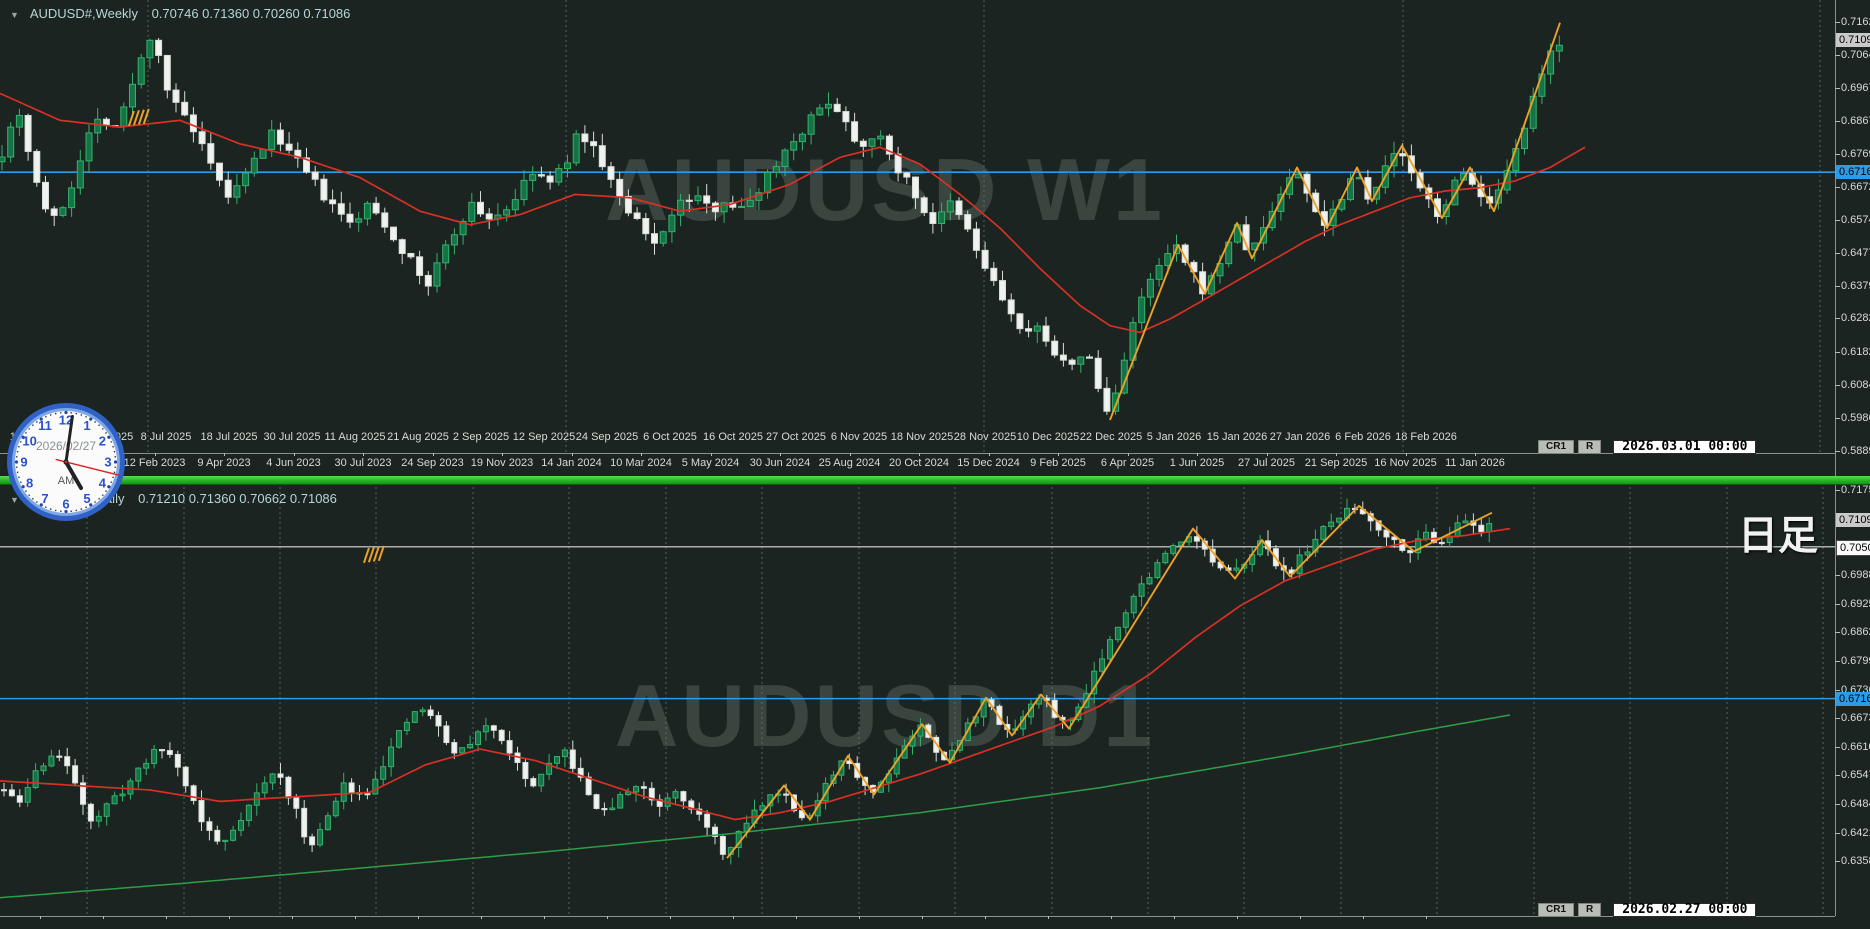 The height and width of the screenshot is (929, 1870). What do you see at coordinates (45, 425) in the screenshot?
I see `svg-text: 11` at bounding box center [45, 425].